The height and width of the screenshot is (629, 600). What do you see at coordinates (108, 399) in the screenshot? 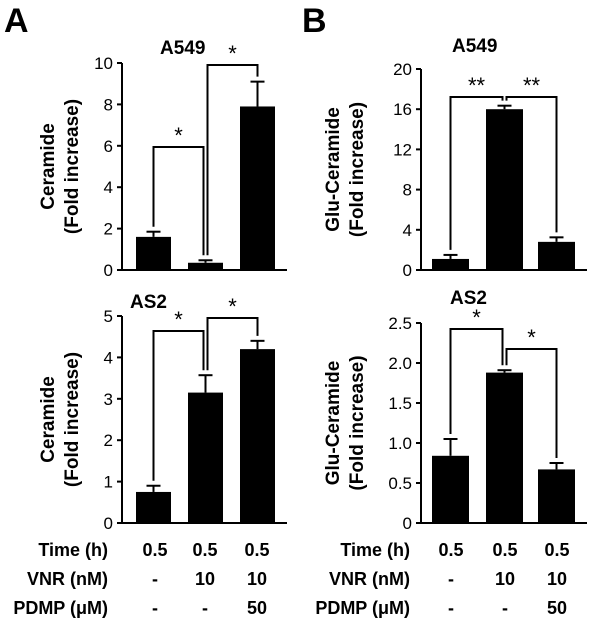
I see `y-tick-label: 3` at bounding box center [108, 399].